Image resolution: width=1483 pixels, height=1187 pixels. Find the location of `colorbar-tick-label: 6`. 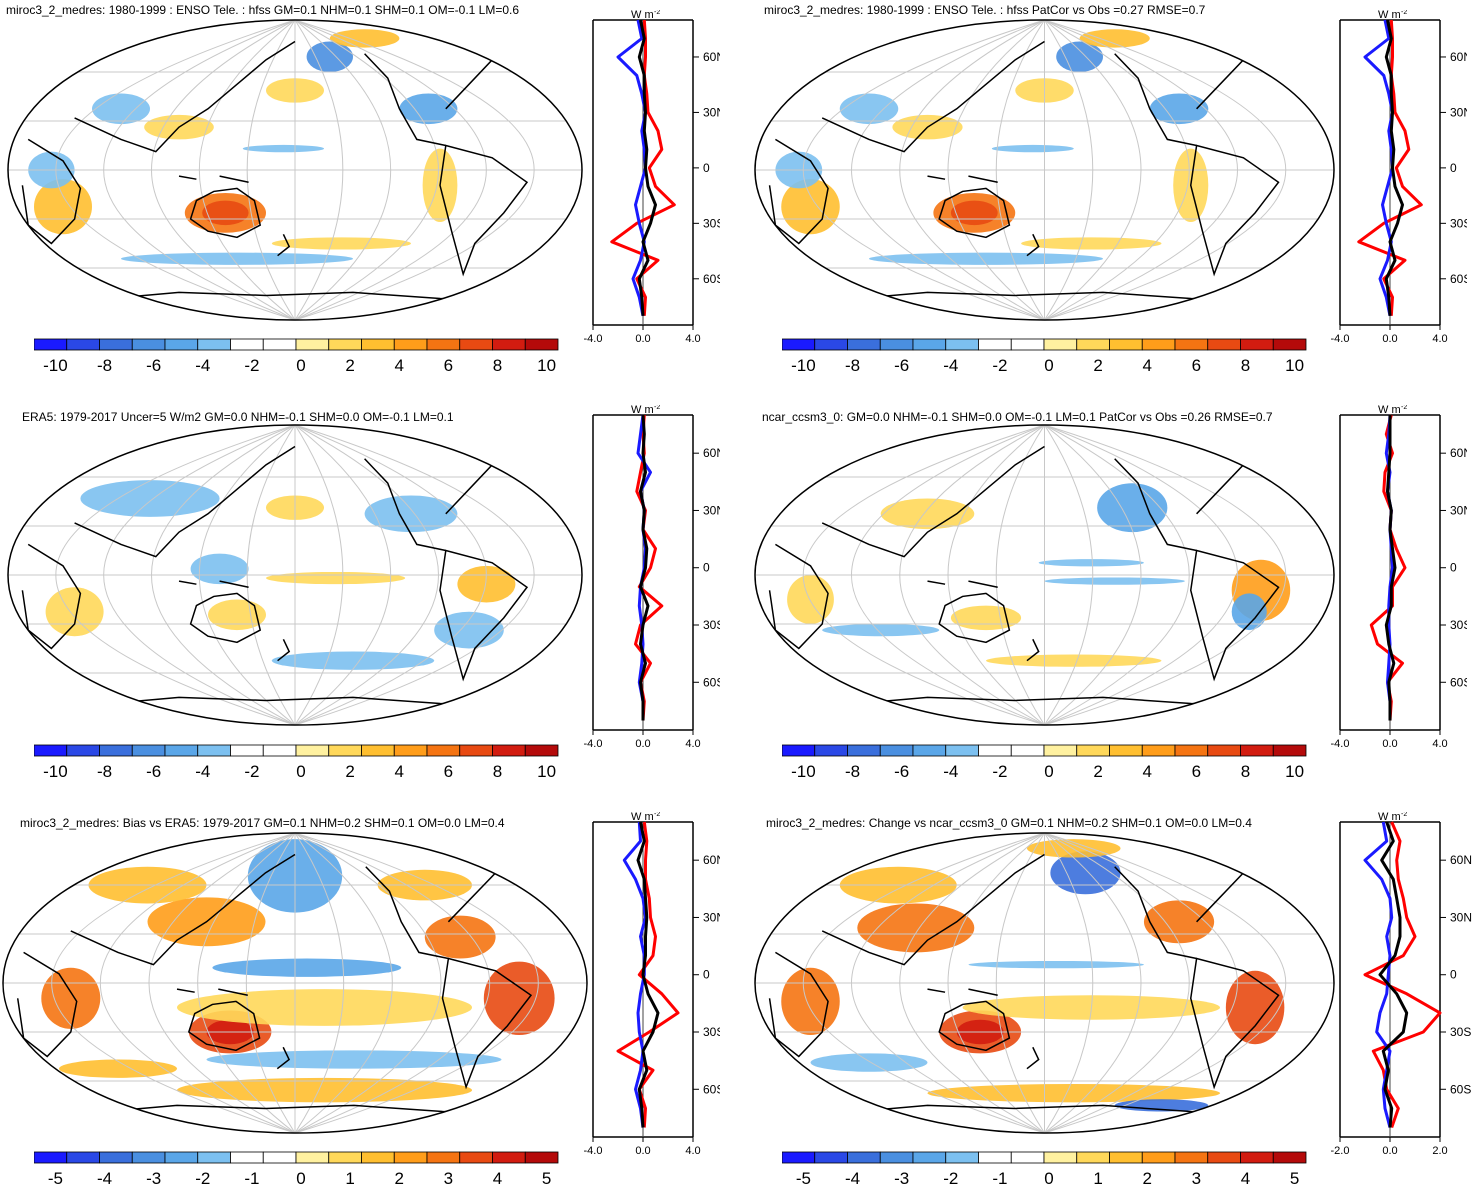

colorbar-tick-label: 6 is located at coordinates (448, 365).